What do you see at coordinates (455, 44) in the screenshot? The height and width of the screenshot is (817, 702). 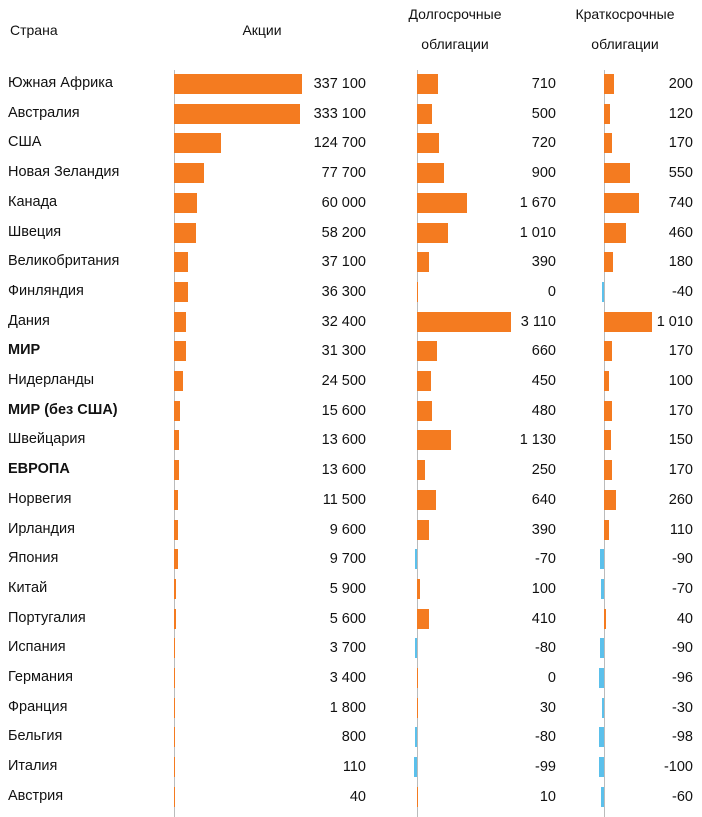 I see `header-long-bonds-2: облигации` at bounding box center [455, 44].